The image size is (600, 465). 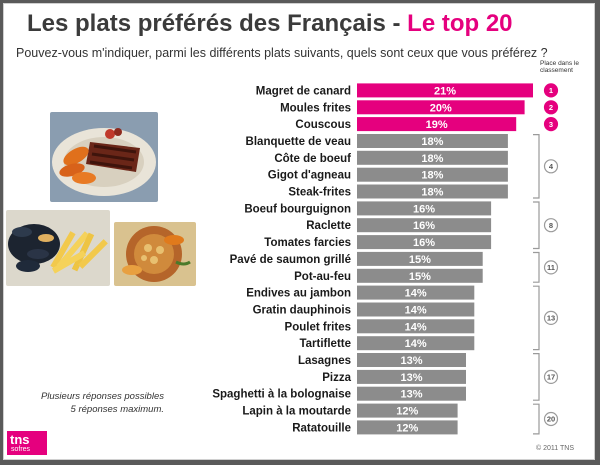 What do you see at coordinates (321, 428) in the screenshot?
I see `category-label: Ratatouille` at bounding box center [321, 428].